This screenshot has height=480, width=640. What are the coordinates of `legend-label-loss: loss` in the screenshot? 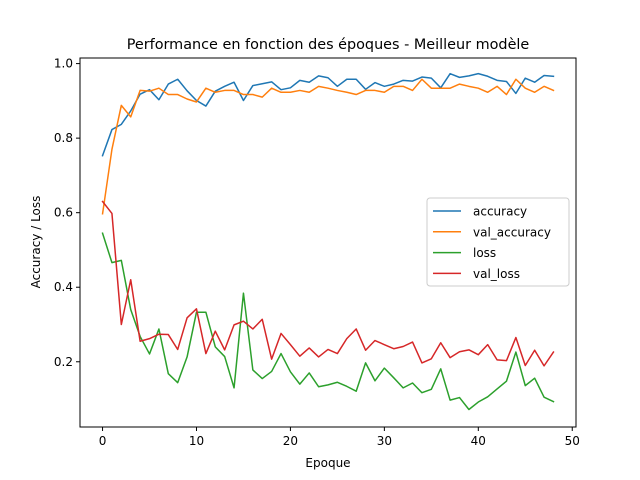 It's located at (484, 253).